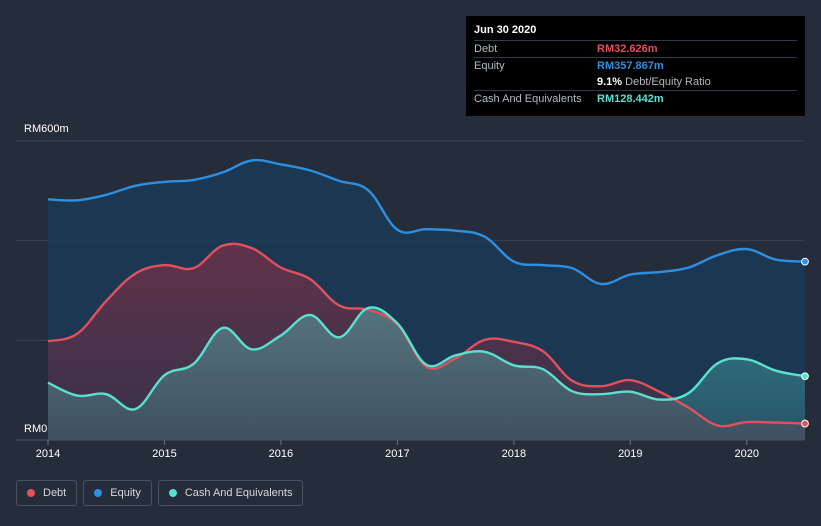 Image resolution: width=821 pixels, height=526 pixels. What do you see at coordinates (630, 66) in the screenshot?
I see `tooltip-equity-value: RM357.867m` at bounding box center [630, 66].